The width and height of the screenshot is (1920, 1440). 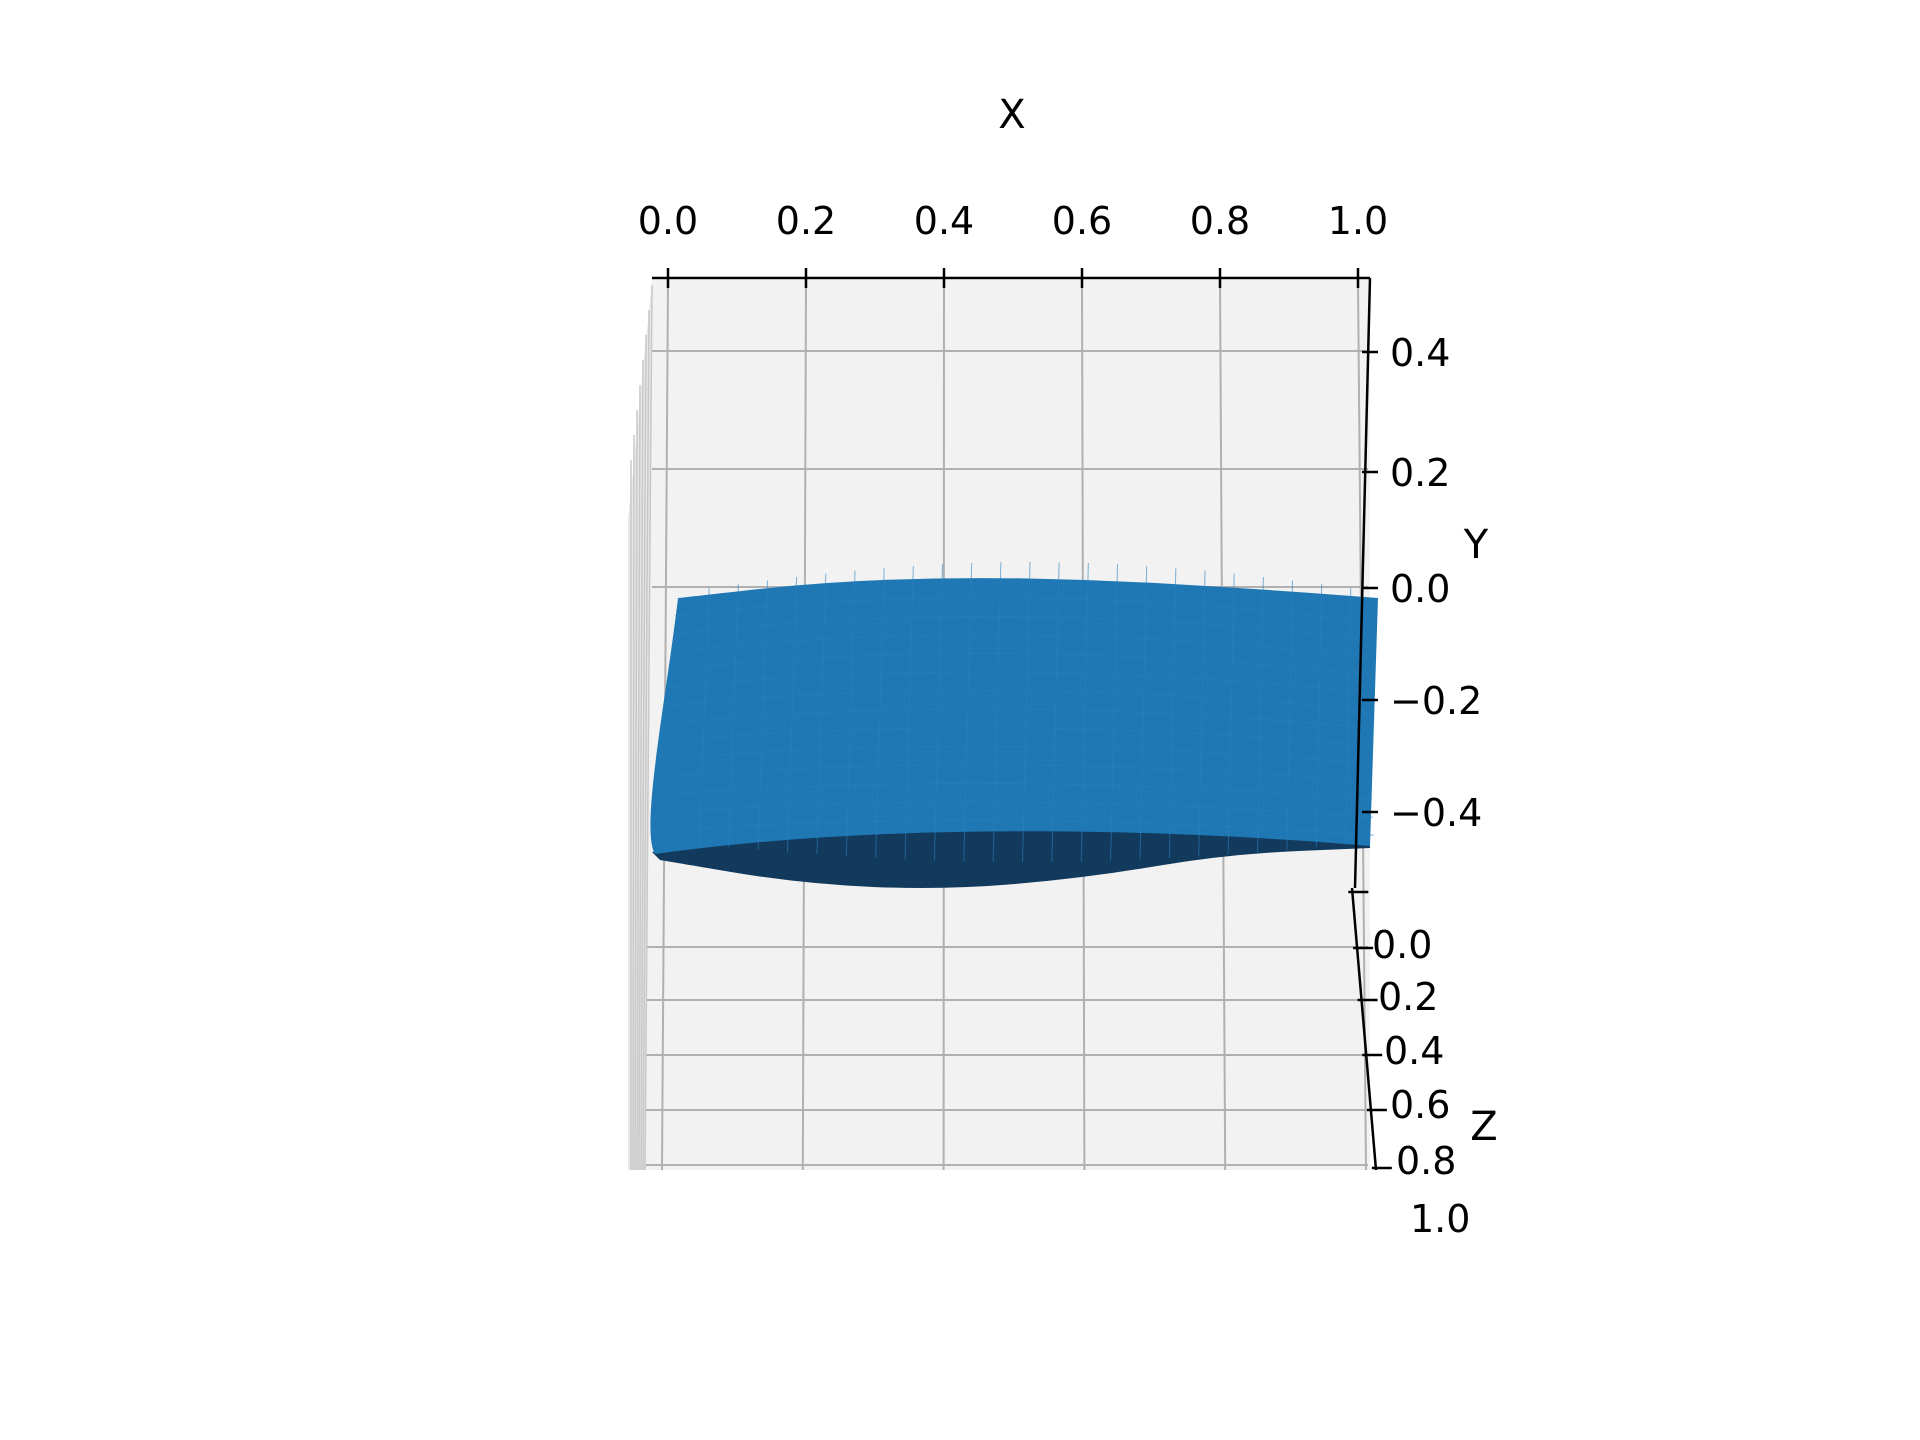 I want to click on y-tick-label: −0.4, so click(x=1436, y=813).